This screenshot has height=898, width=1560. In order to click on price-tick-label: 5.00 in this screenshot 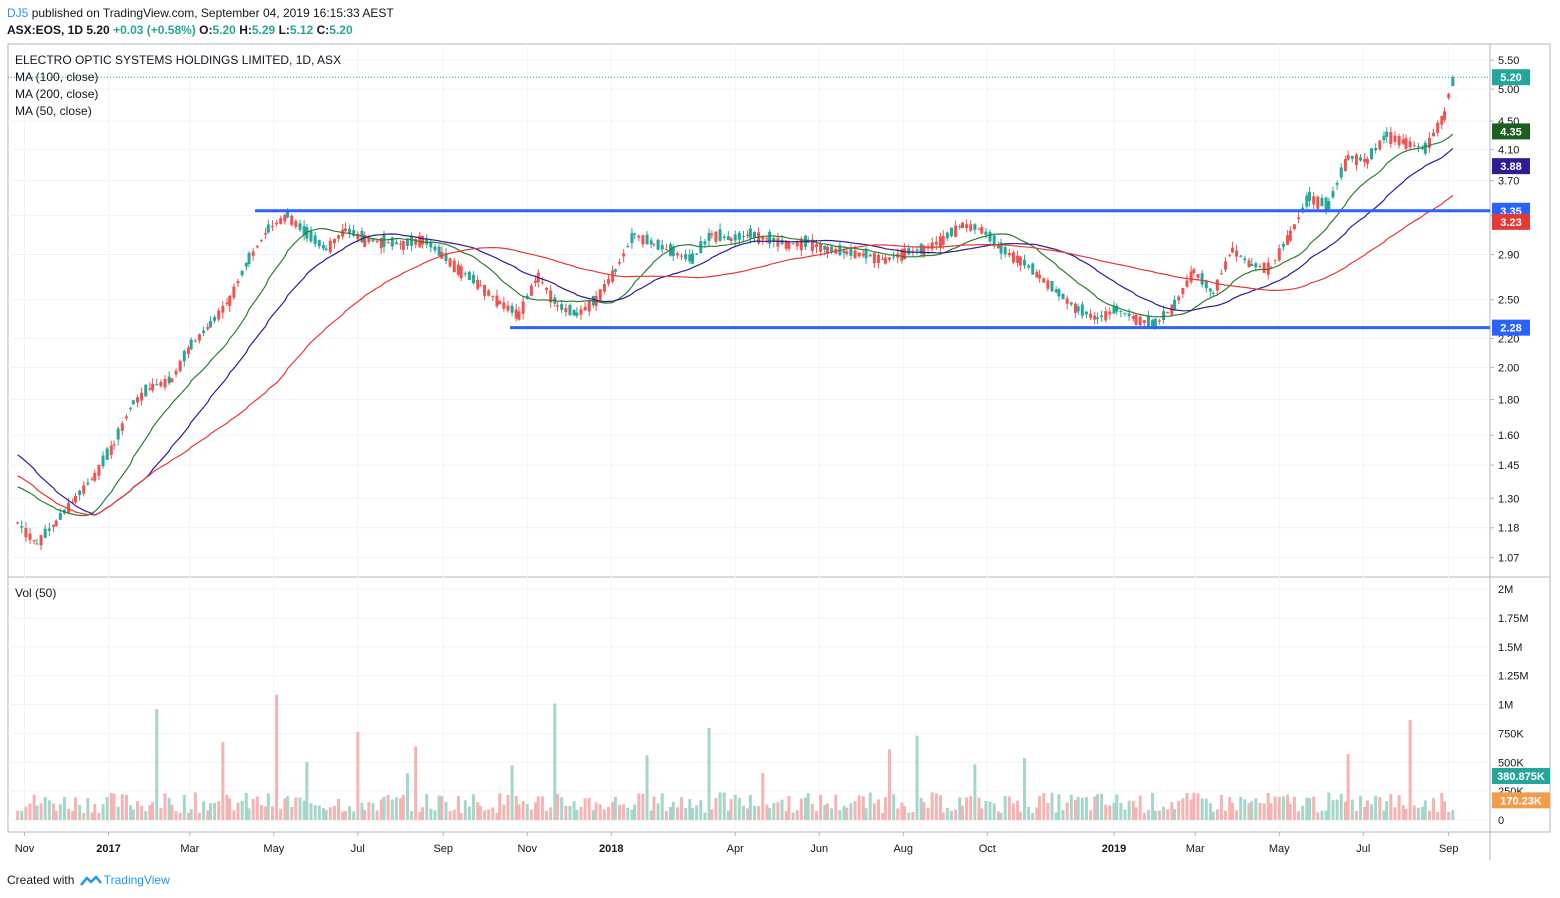, I will do `click(1508, 90)`.